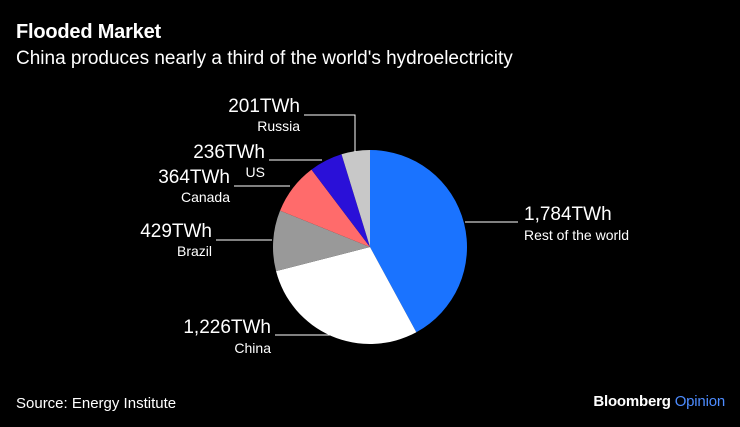  What do you see at coordinates (264, 106) in the screenshot?
I see `value-label-russia: 201TWh` at bounding box center [264, 106].